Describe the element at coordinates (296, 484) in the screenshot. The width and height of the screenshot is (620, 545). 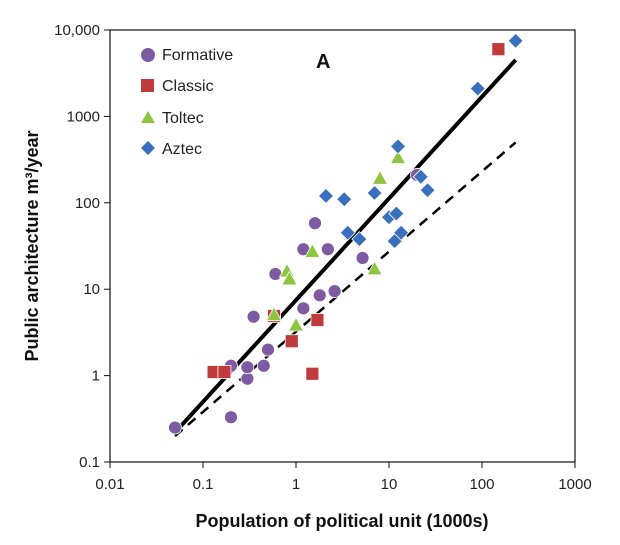
I see `x-tick-label: 1` at that location.